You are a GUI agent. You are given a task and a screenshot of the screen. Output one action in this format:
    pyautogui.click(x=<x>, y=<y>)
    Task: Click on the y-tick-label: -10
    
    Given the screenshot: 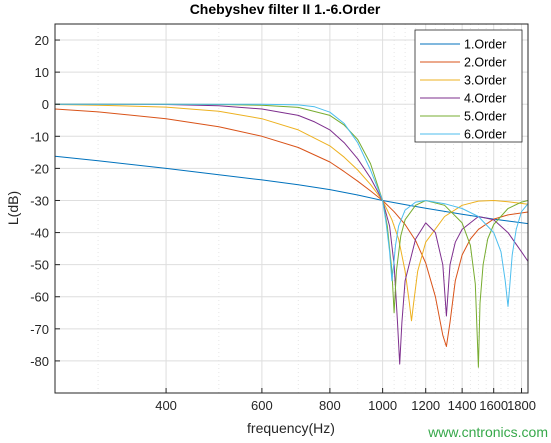 What is the action you would take?
    pyautogui.click(x=39, y=136)
    